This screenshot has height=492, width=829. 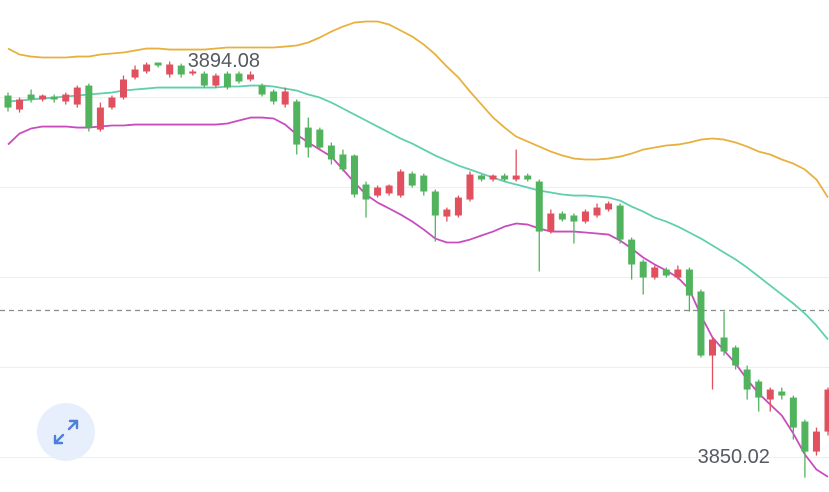 I want to click on max-label: 3894.08, so click(x=224, y=61).